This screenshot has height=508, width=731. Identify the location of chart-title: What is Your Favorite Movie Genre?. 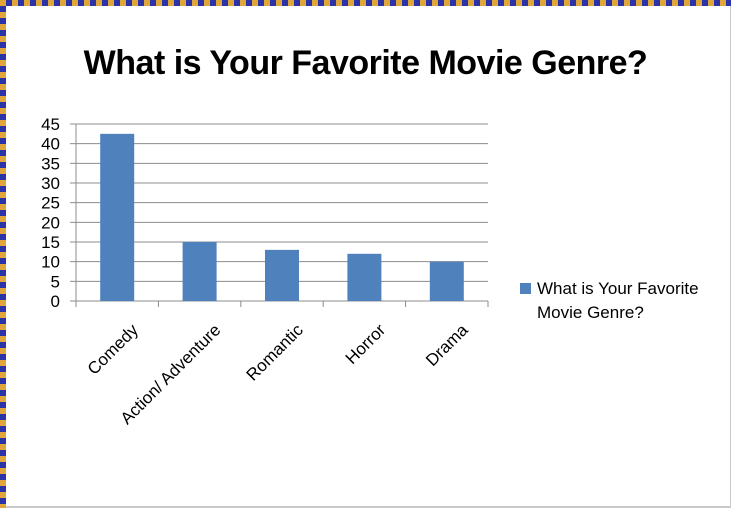
(365, 63).